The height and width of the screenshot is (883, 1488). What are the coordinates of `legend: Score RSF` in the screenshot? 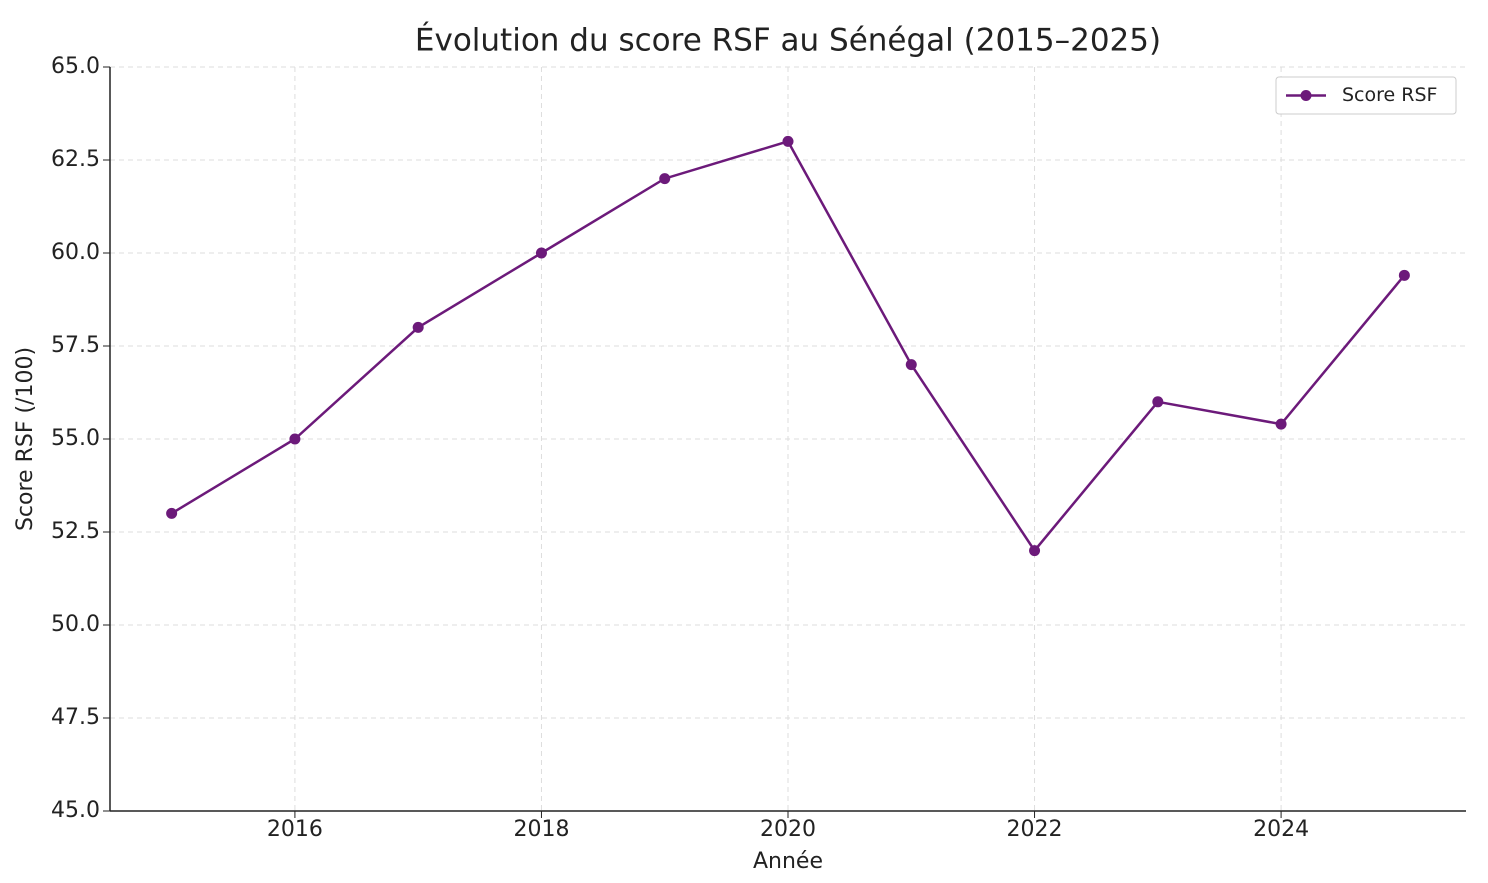 It's located at (1366, 95).